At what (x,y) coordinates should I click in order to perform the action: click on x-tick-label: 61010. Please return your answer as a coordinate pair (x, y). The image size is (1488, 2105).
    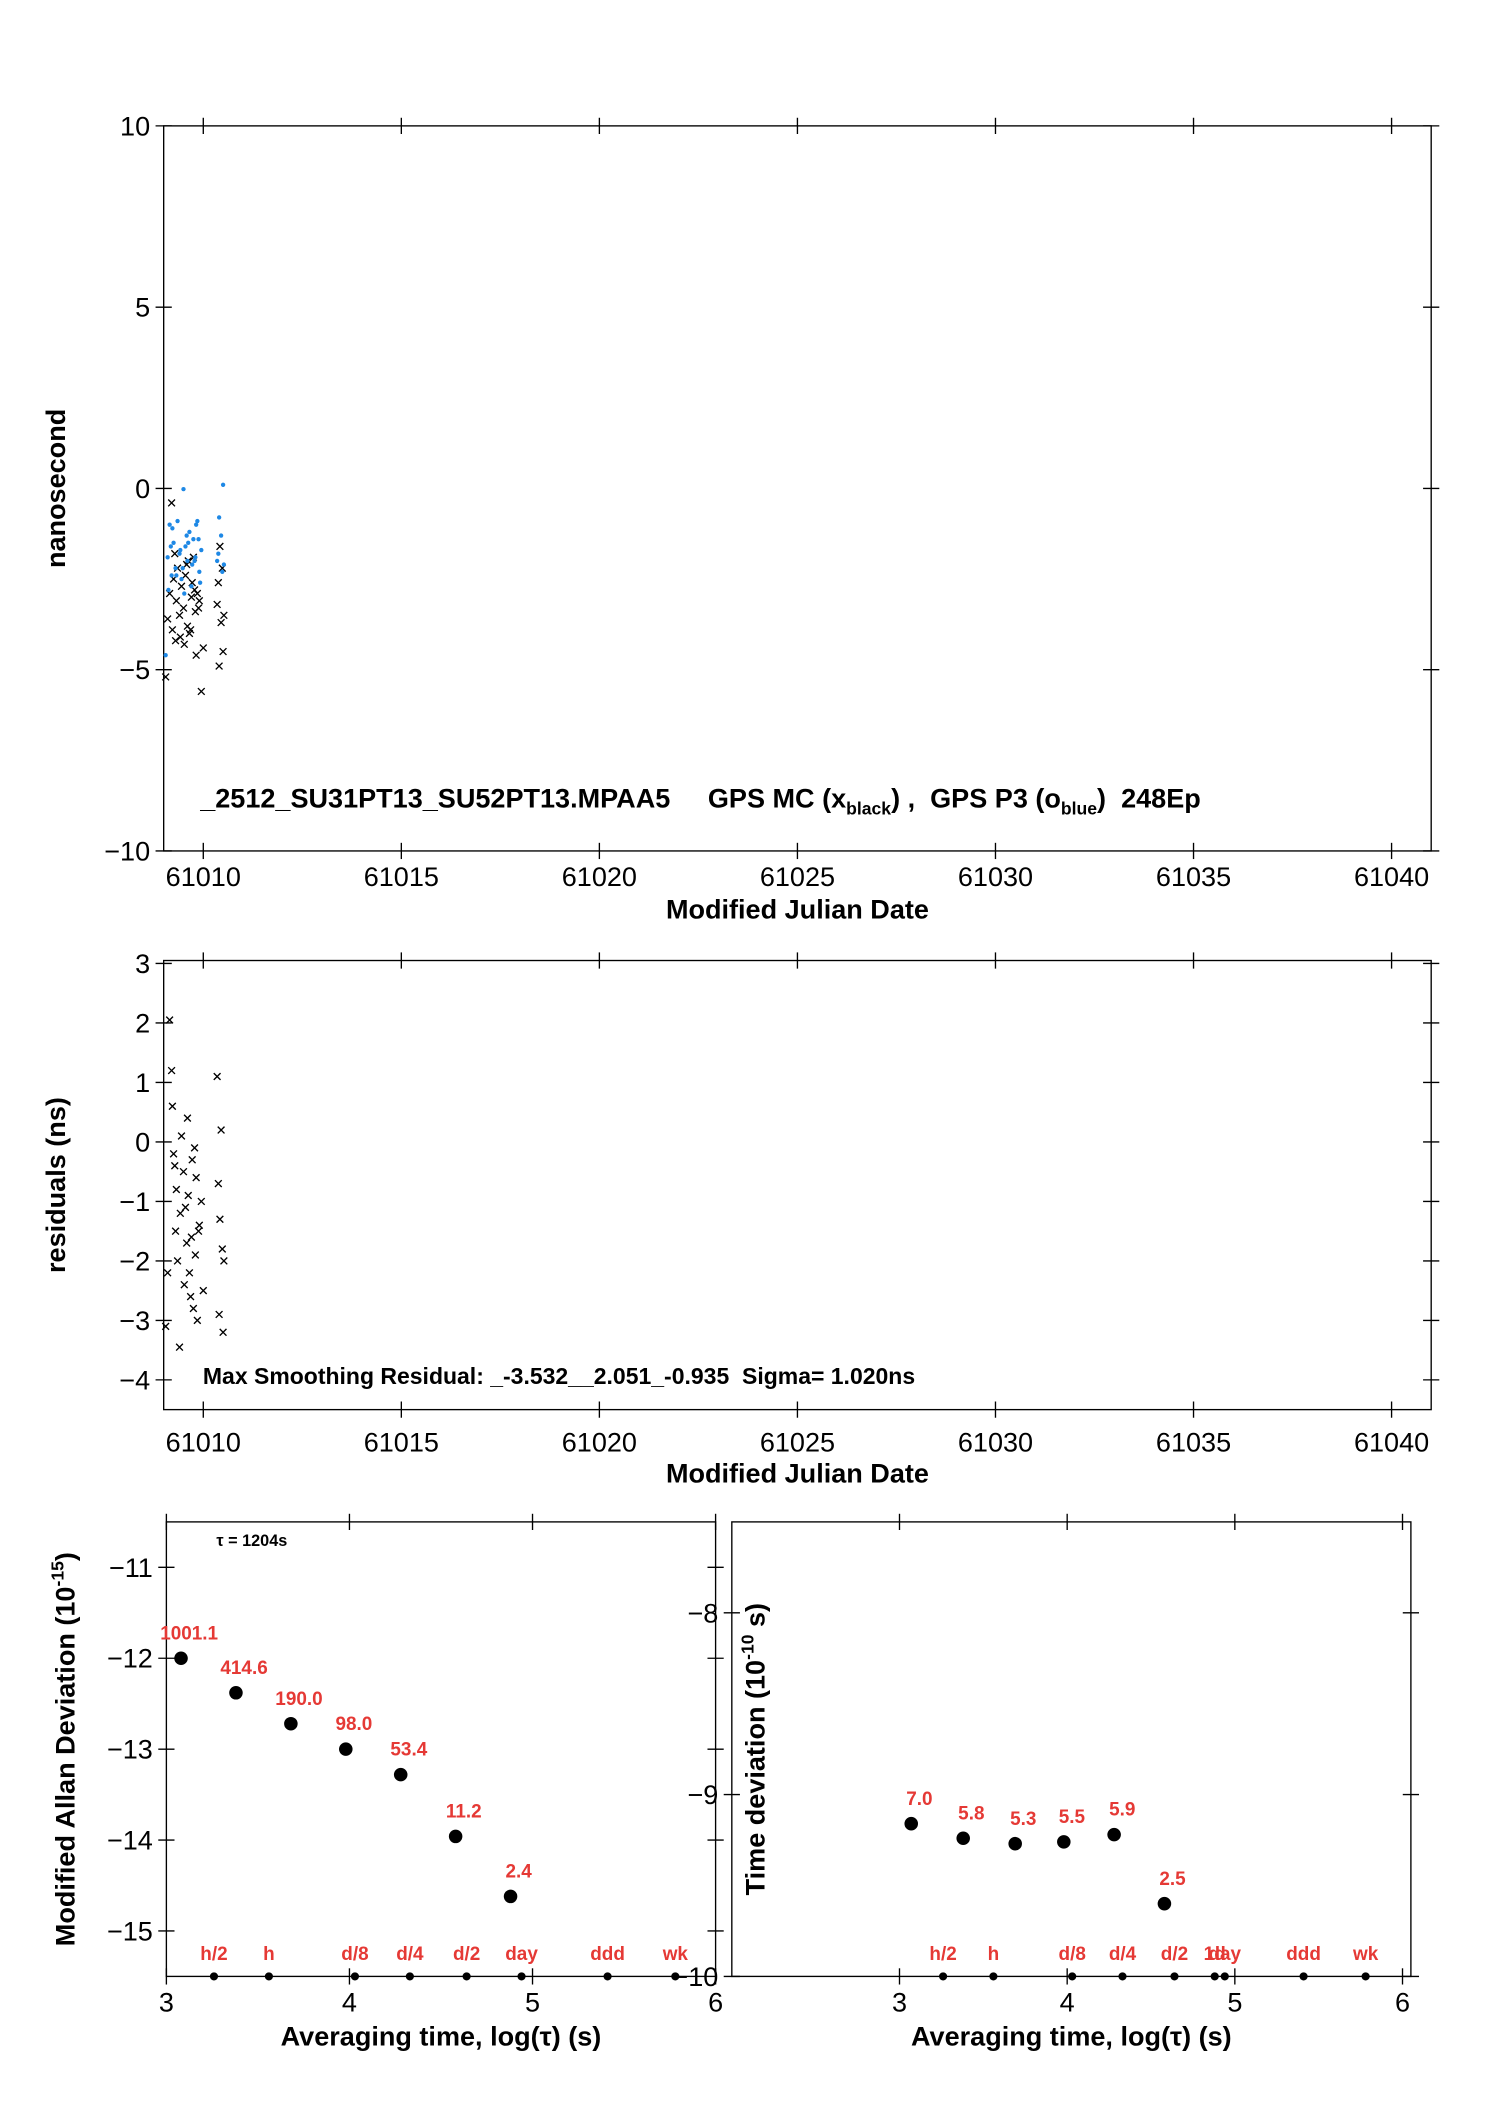
    Looking at the image, I should click on (203, 1443).